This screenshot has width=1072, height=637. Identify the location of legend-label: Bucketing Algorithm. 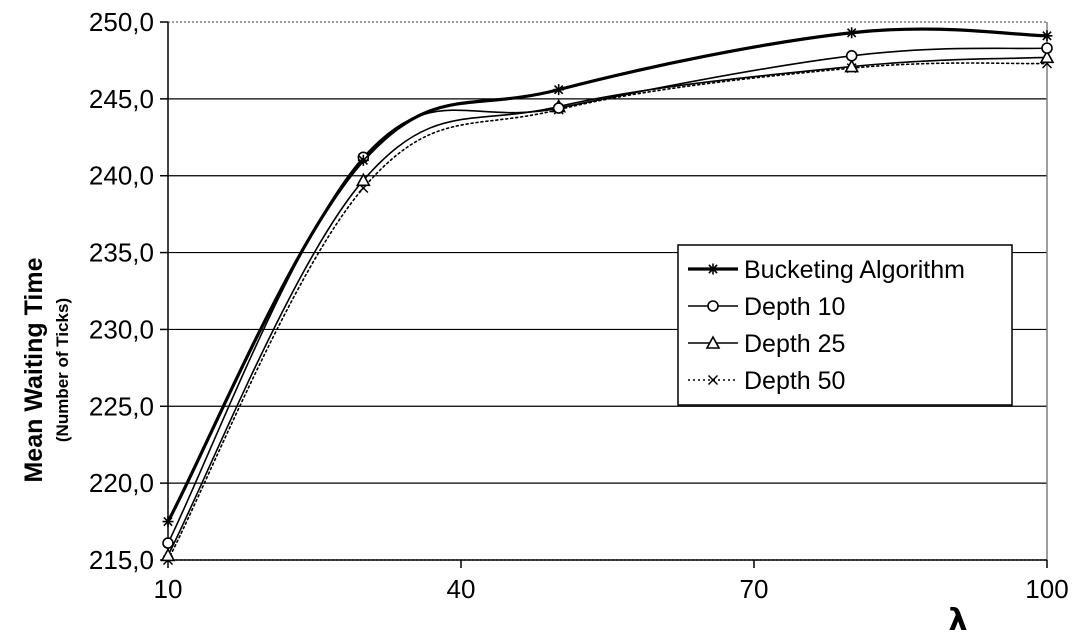
(854, 270).